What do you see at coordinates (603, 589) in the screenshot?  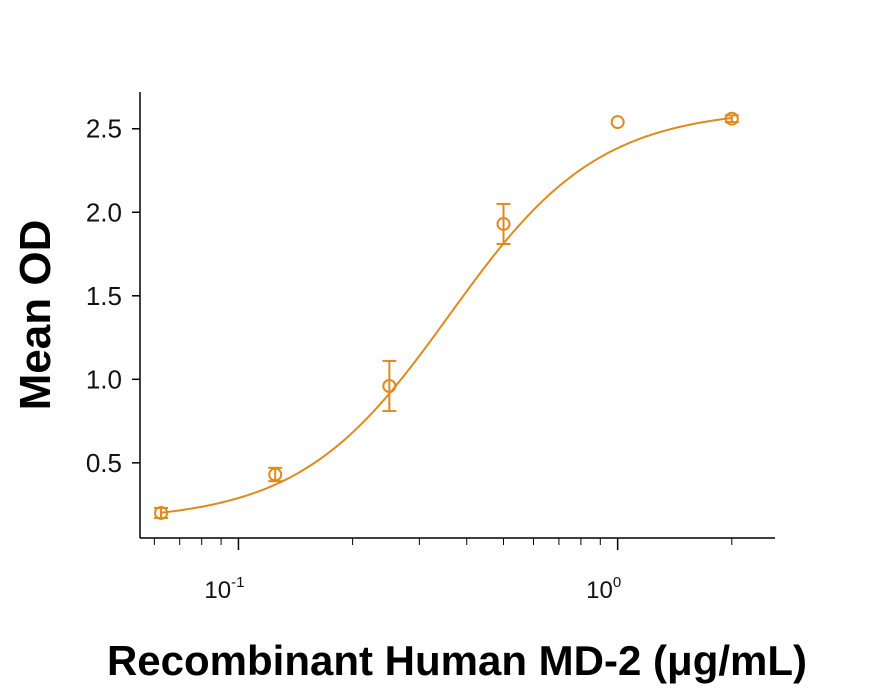 I see `x-tick-label: 10⁰` at bounding box center [603, 589].